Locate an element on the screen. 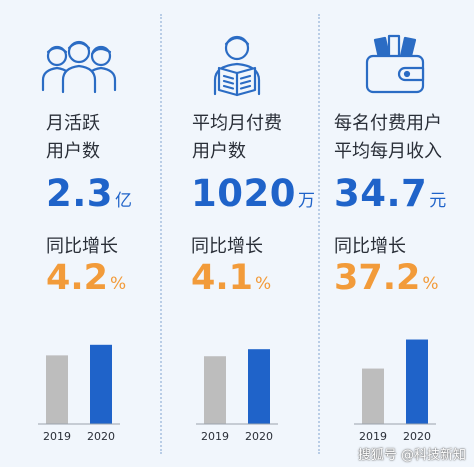  metric-unit: 元 is located at coordinates (438, 201).